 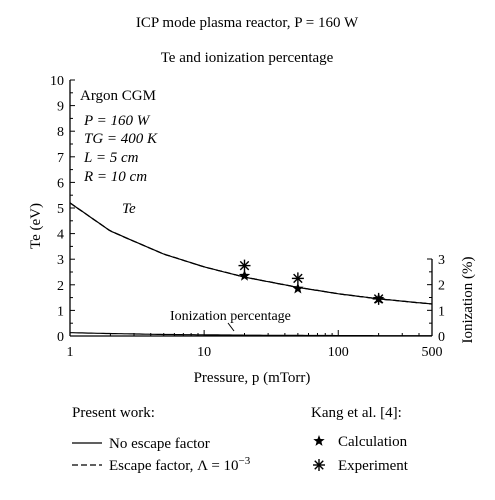 What do you see at coordinates (468, 299) in the screenshot?
I see `y-axis-label-right: Ionization (%)` at bounding box center [468, 299].